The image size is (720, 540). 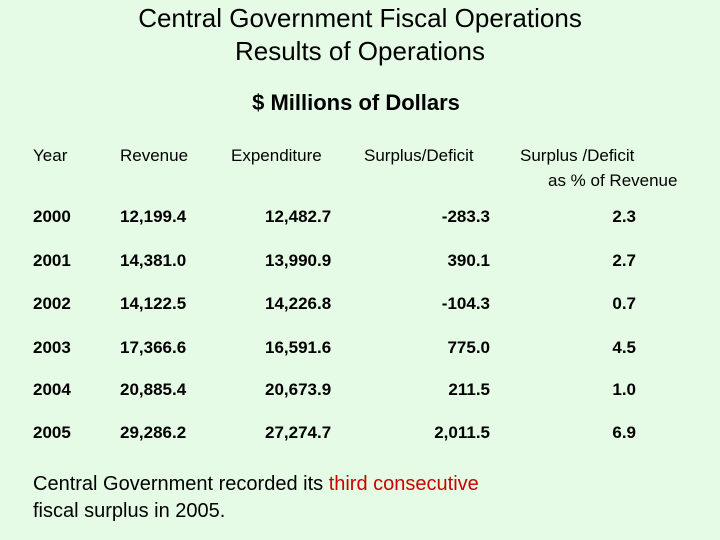 I want to click on summary-text-2: fiscal surplus in 2005., so click(x=129, y=511).